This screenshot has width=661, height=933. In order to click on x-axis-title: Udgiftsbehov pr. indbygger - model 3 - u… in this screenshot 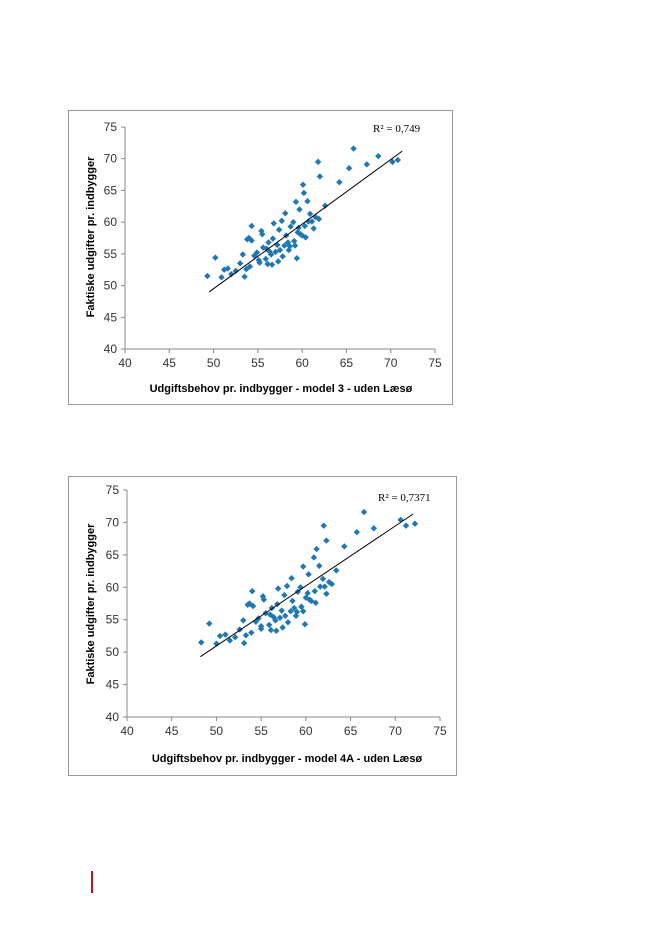, I will do `click(281, 389)`.